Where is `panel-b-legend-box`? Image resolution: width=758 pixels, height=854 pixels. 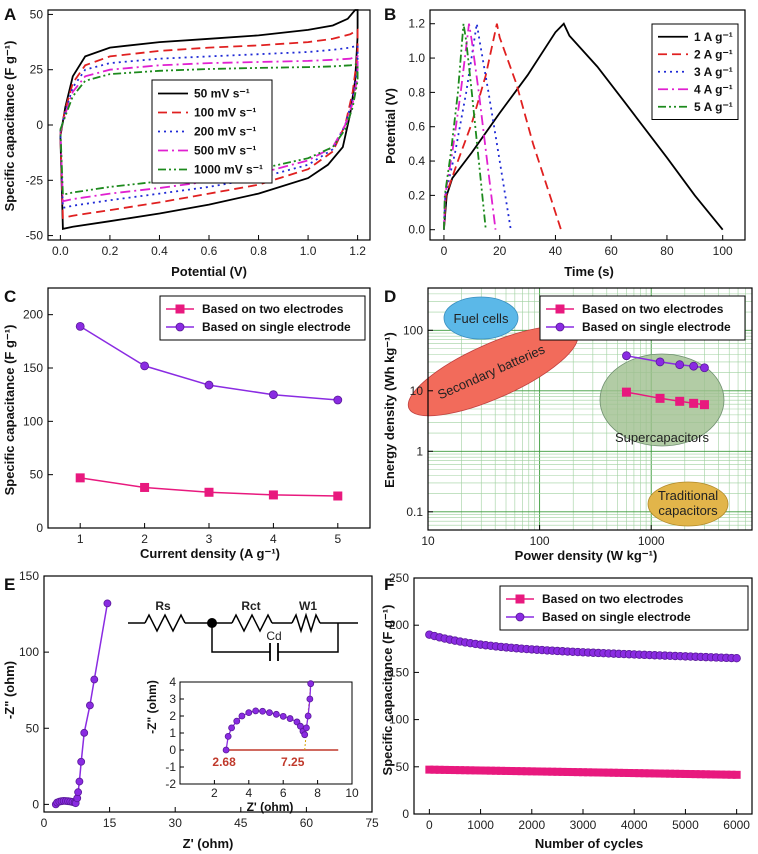
panel-b-legend-box is located at coordinates (695, 71).